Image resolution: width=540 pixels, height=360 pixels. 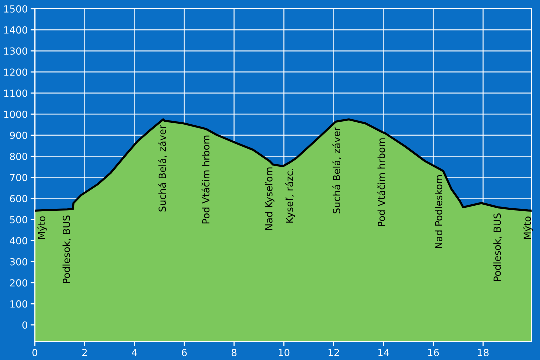 I want to click on y-tick-label: 1300, so click(x=16, y=51).